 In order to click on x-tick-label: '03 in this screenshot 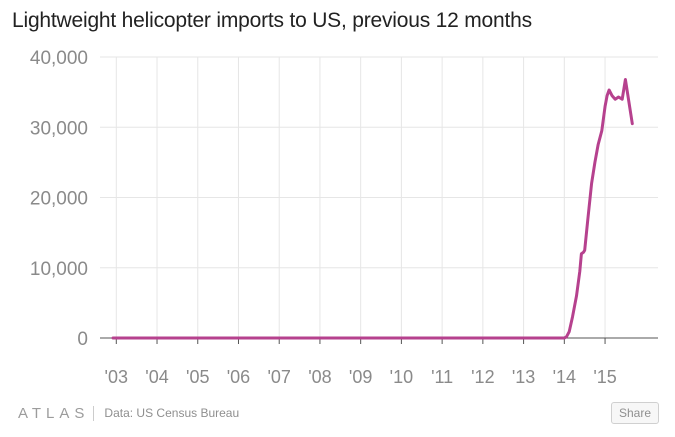, I will do `click(116, 377)`.